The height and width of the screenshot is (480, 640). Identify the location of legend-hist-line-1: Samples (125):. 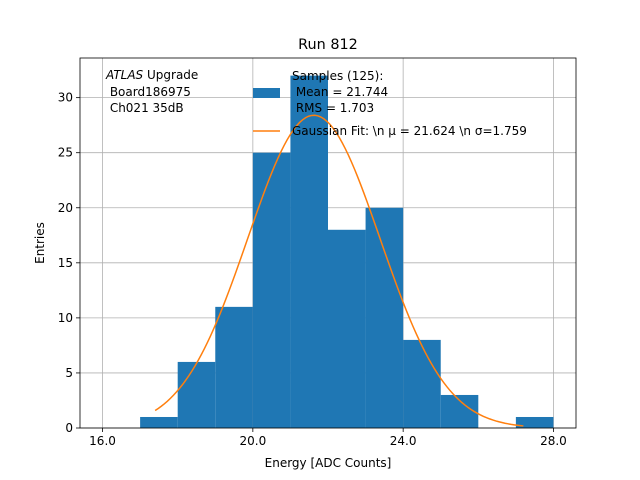
(337, 76).